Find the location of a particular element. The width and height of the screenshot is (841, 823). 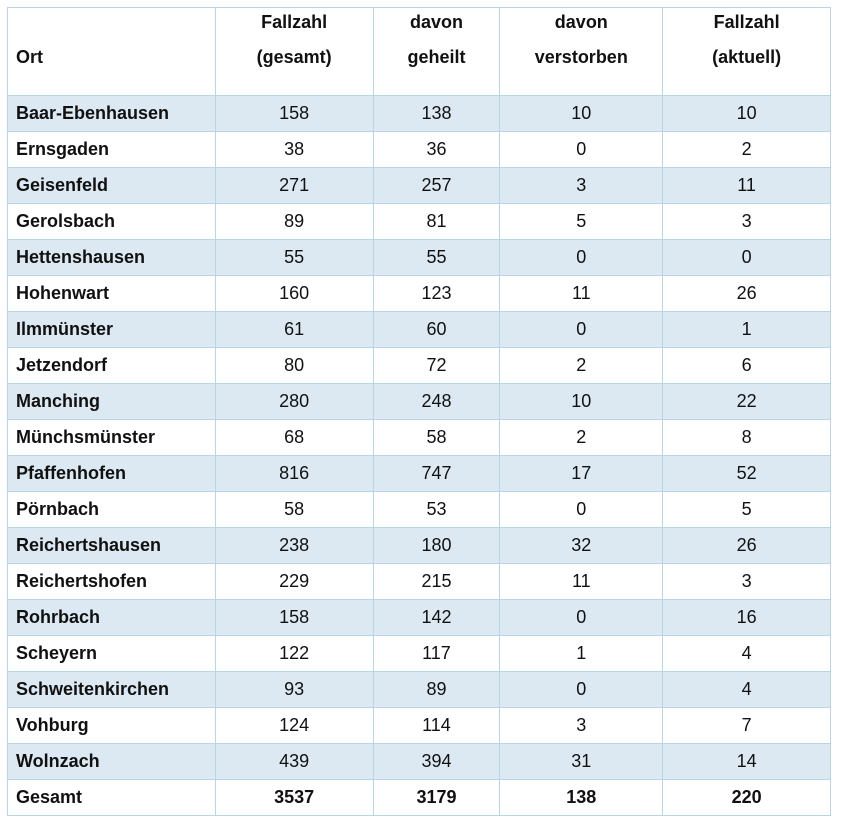

place-cell: Manching is located at coordinates (112, 402).